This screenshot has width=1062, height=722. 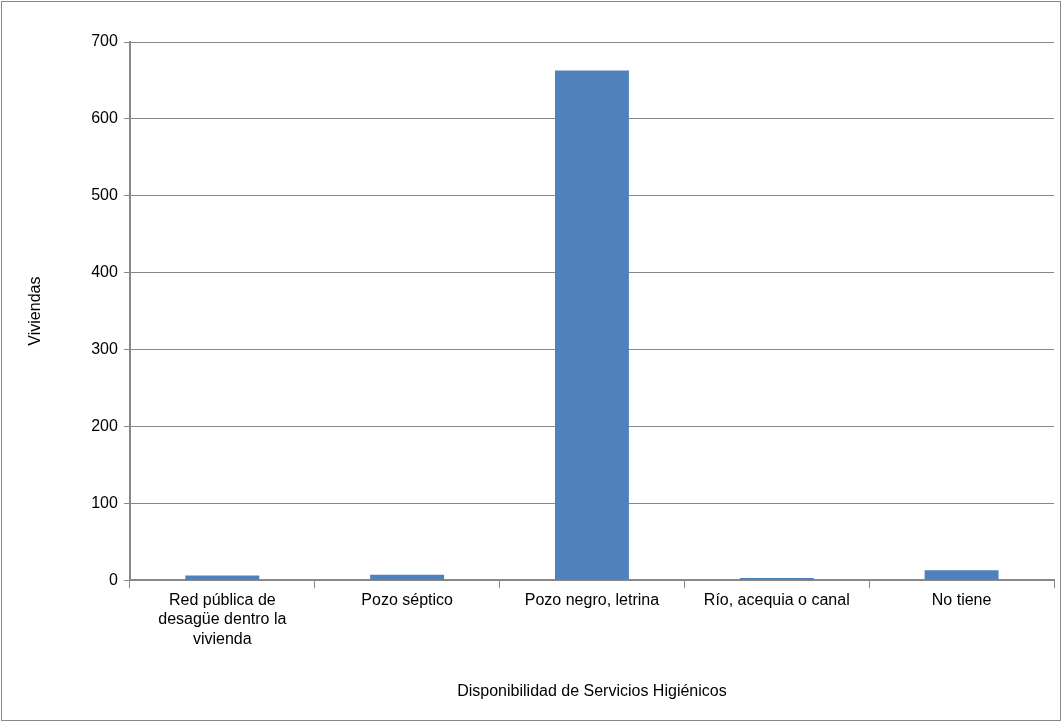 I want to click on x-axis-title: Disponibilidad de Servicios Higiénicos, so click(x=592, y=690).